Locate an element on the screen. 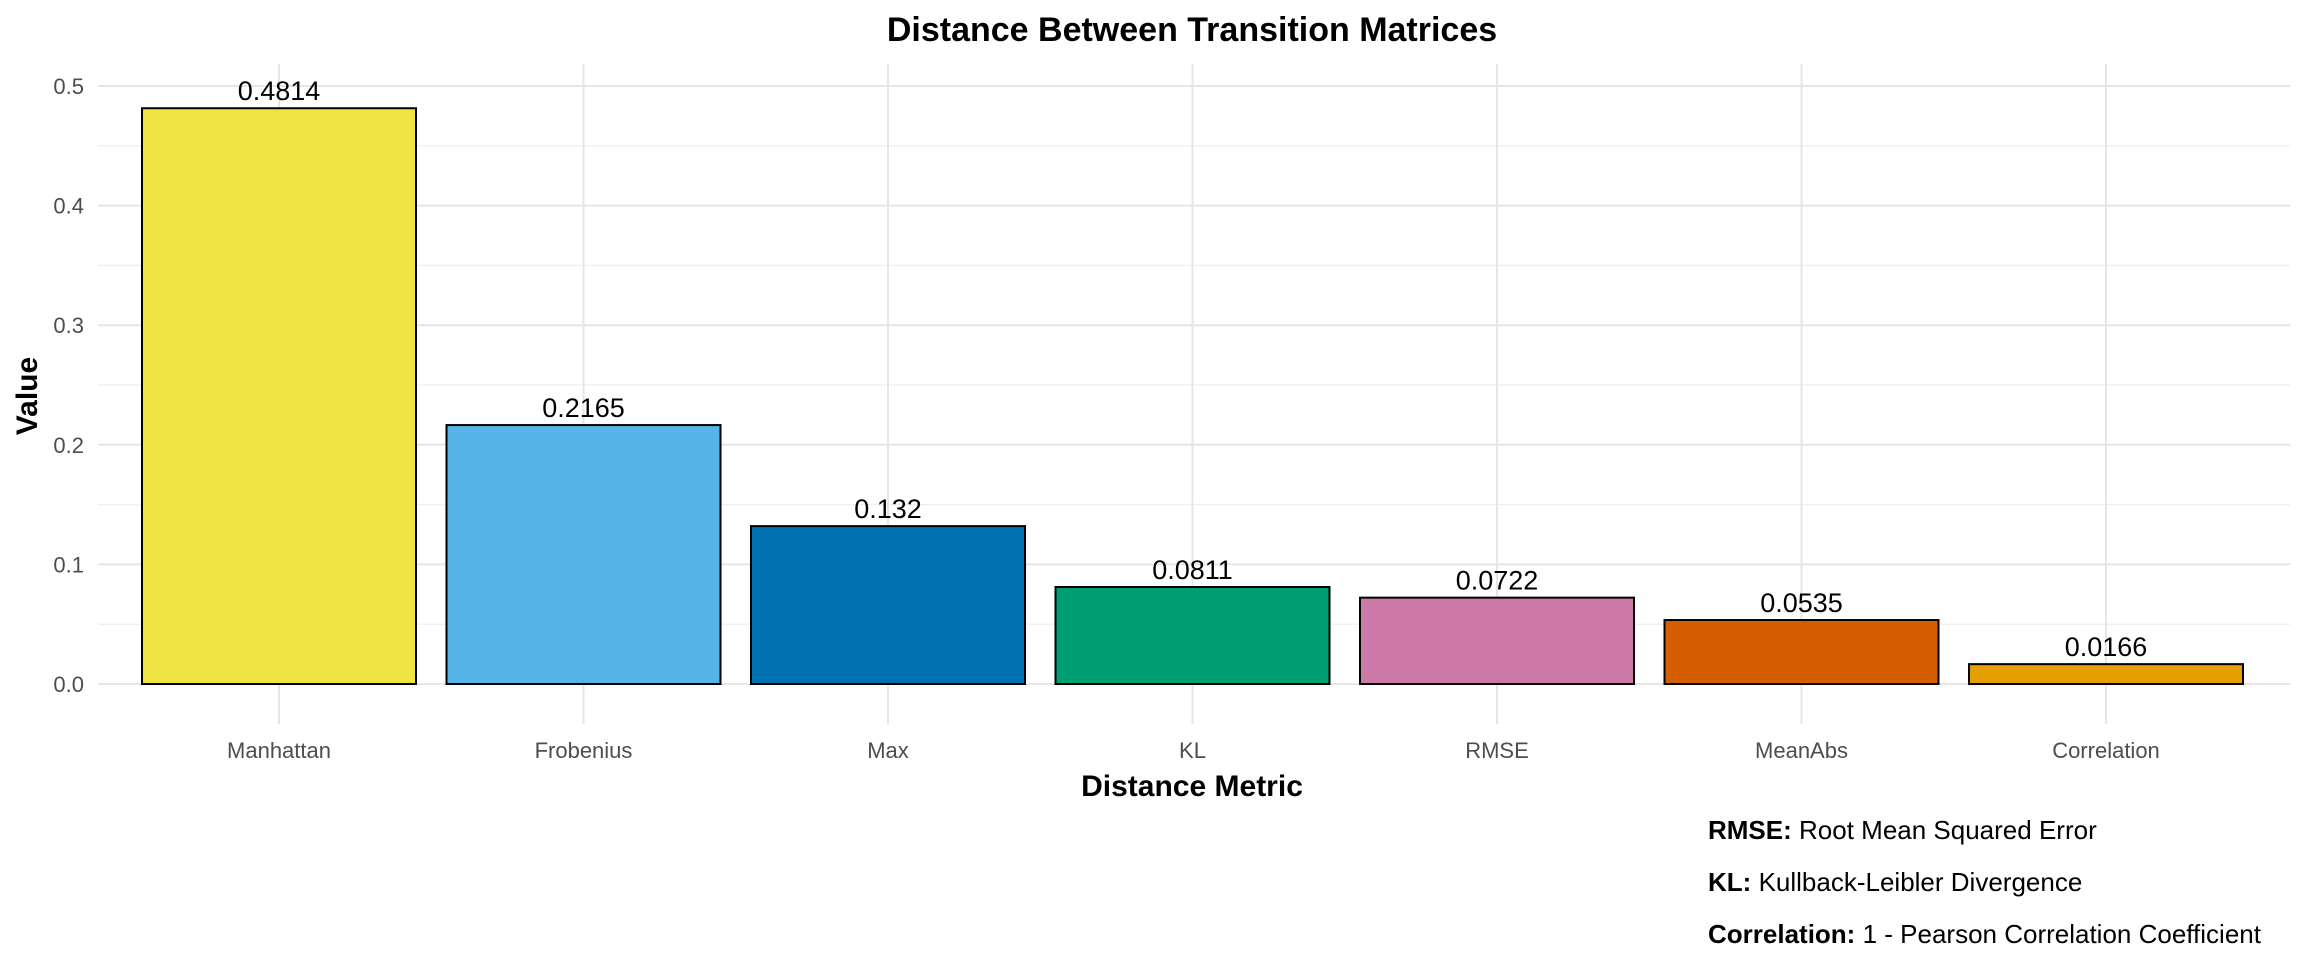 The width and height of the screenshot is (2304, 960). value-label: 0.4814 is located at coordinates (279, 91).